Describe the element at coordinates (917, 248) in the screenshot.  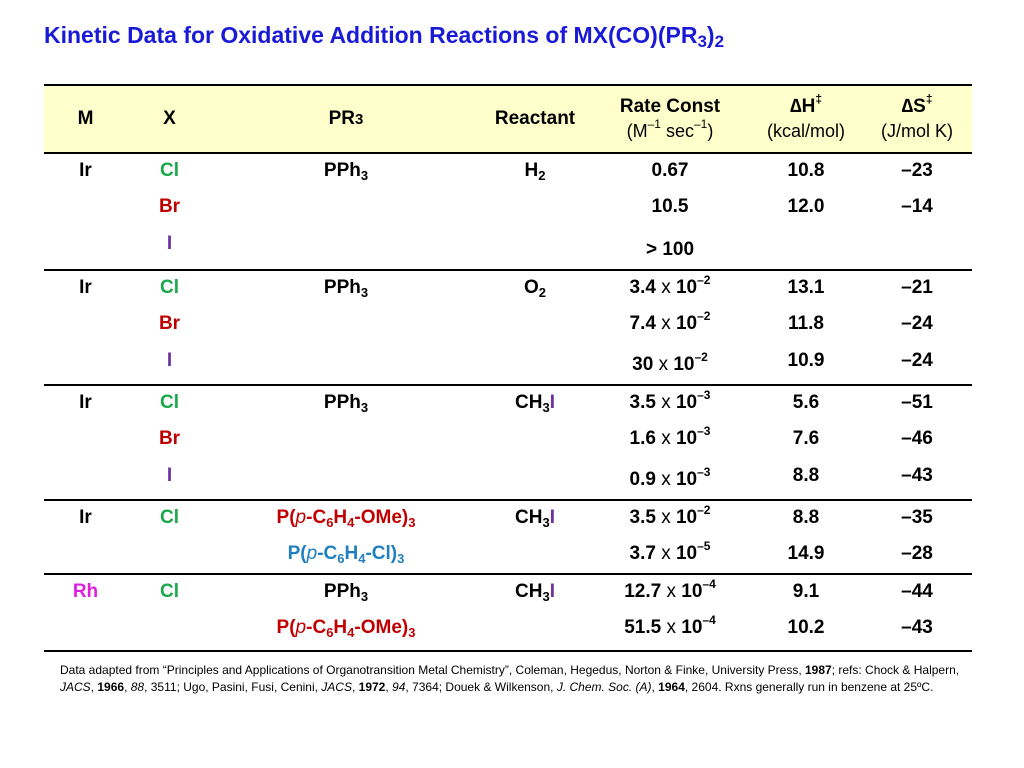
I see `delta-s-cell` at that location.